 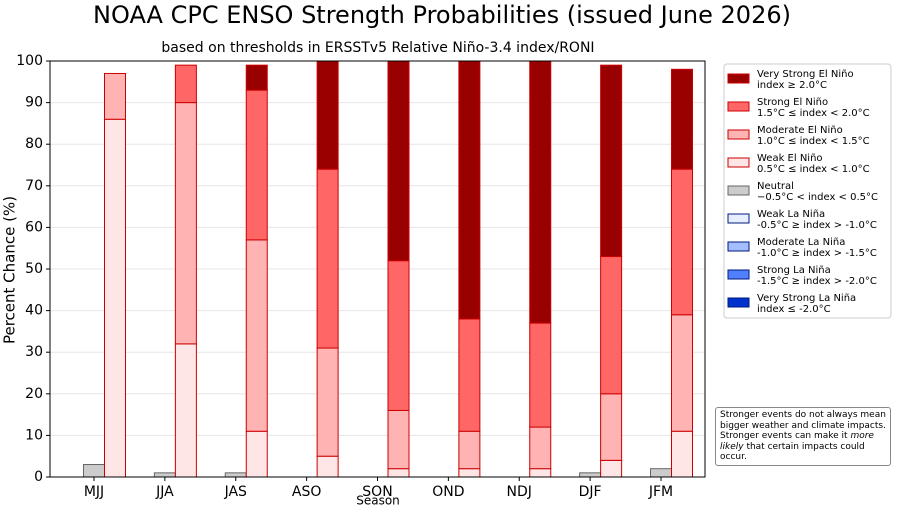 I want to click on y-tick-label: 20, so click(x=34, y=394).